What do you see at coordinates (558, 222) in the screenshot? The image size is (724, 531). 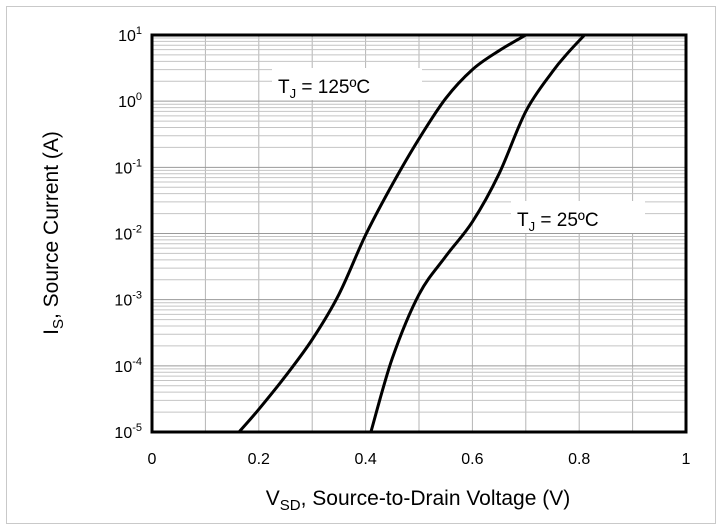 I see `svg-text: TJ = 25ºC` at bounding box center [558, 222].